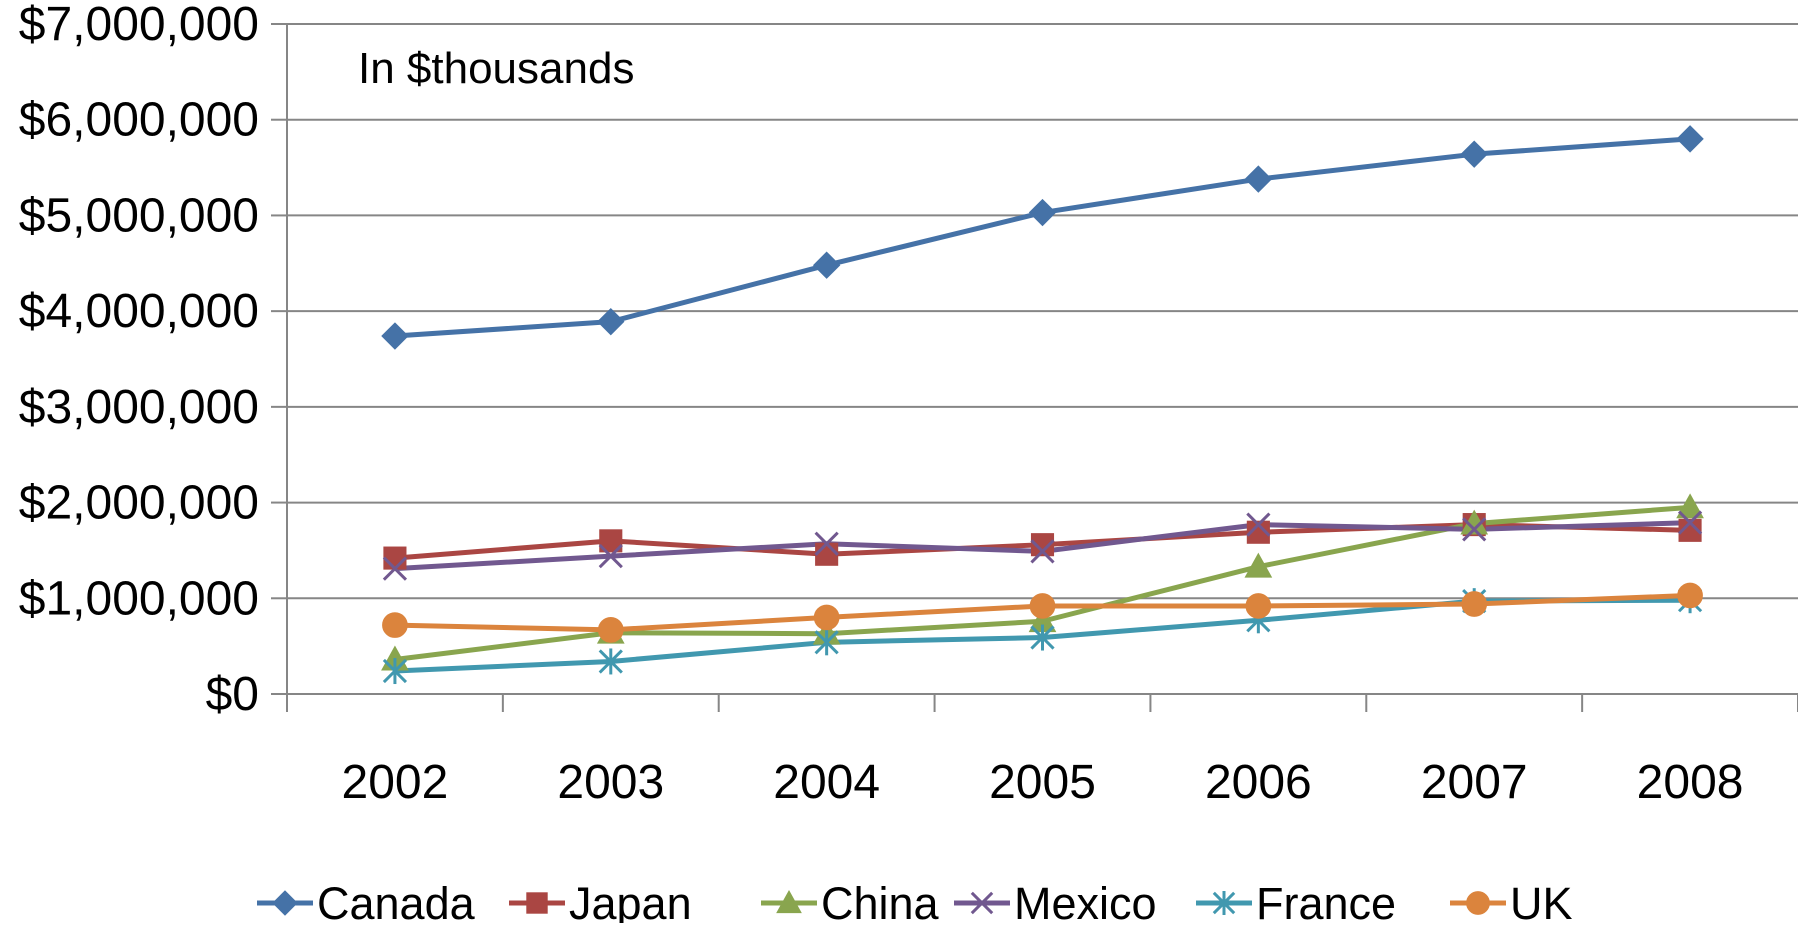 Image resolution: width=1798 pixels, height=928 pixels. Describe the element at coordinates (139, 311) in the screenshot. I see `y-tick-label: $4,000,000` at that location.